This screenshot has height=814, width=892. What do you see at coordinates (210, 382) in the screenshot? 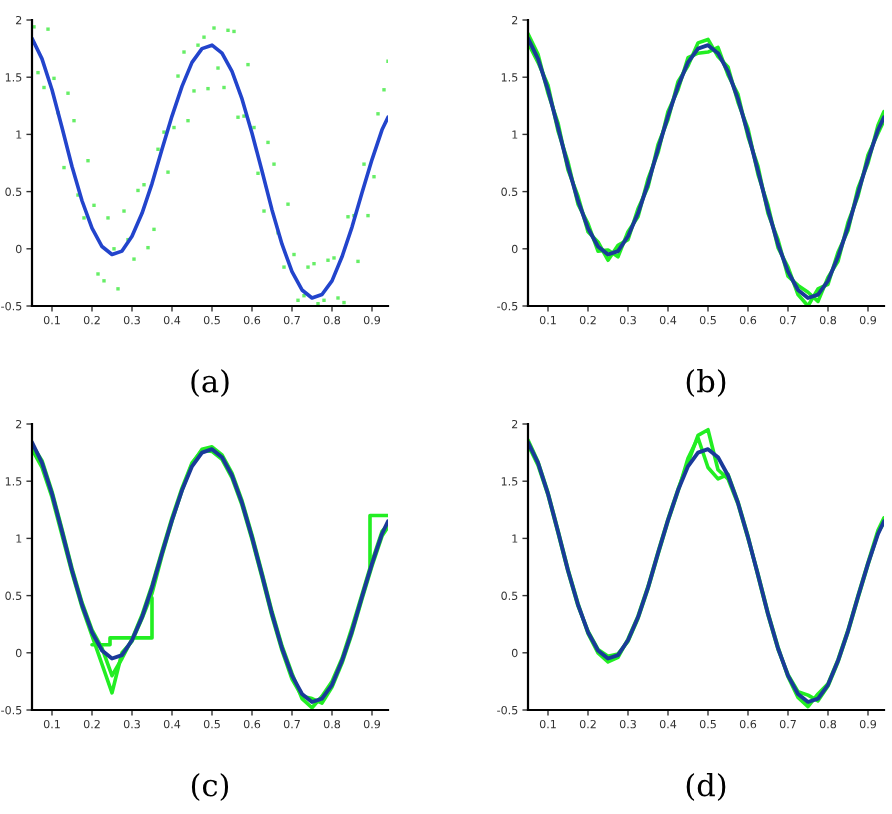
I see `text: (a)` at bounding box center [210, 382].